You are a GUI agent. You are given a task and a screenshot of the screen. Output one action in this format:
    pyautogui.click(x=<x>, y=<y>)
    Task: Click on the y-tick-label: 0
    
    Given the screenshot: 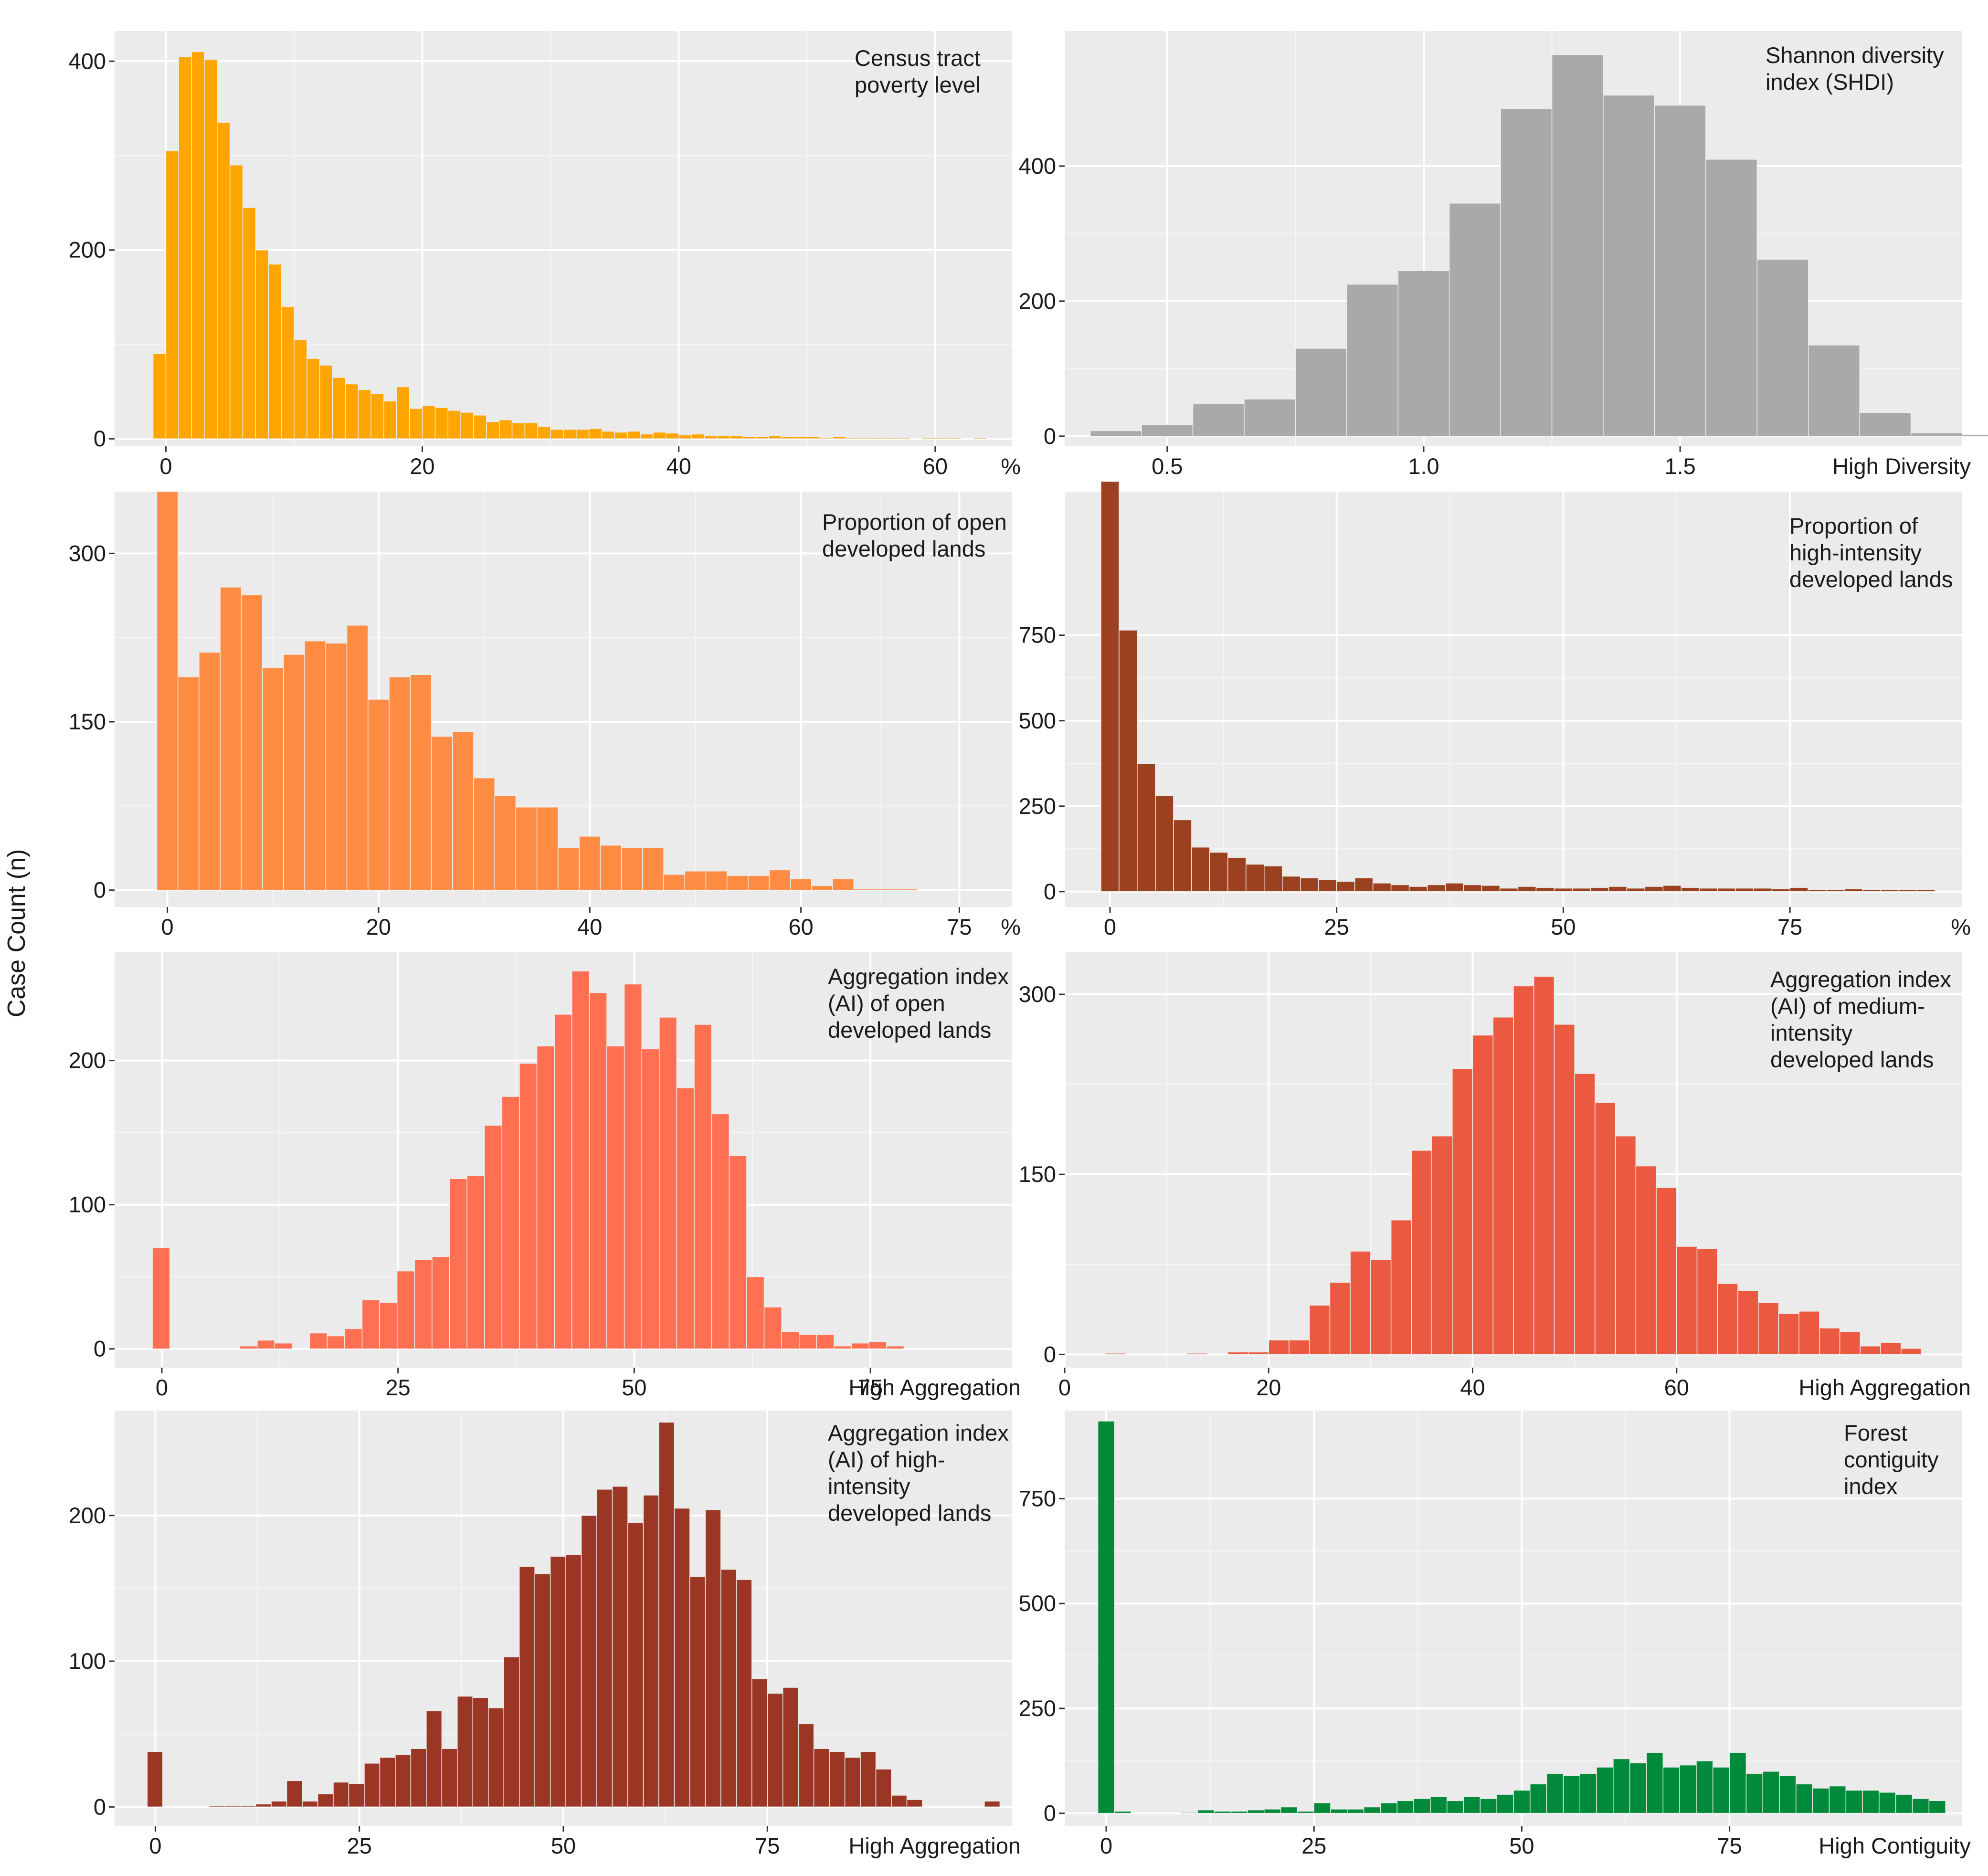 What is the action you would take?
    pyautogui.click(x=100, y=890)
    